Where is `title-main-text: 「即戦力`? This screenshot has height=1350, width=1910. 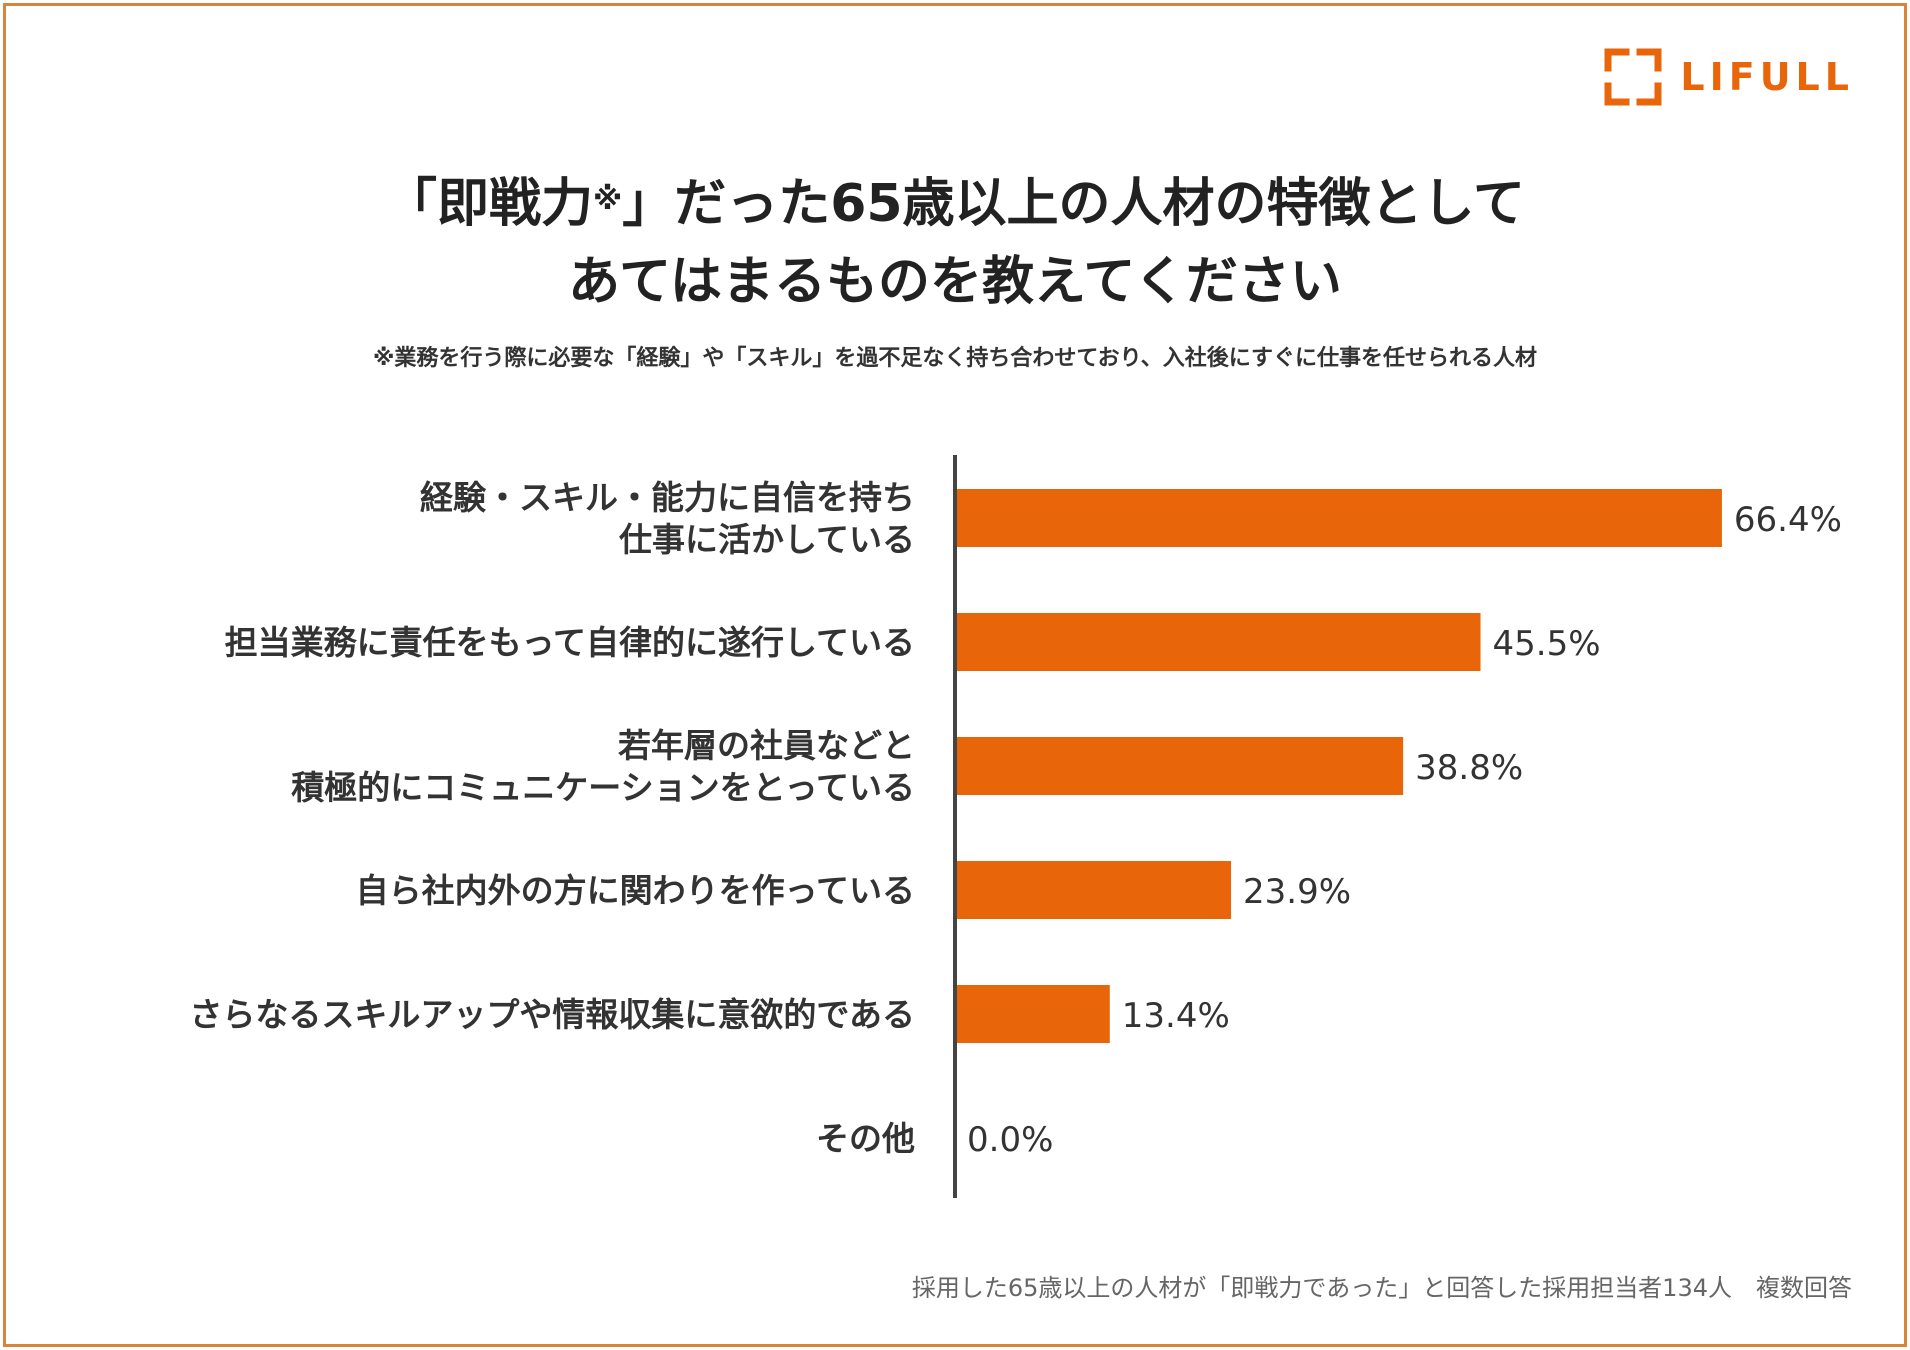 title-main-text: 「即戦力 is located at coordinates (489, 204).